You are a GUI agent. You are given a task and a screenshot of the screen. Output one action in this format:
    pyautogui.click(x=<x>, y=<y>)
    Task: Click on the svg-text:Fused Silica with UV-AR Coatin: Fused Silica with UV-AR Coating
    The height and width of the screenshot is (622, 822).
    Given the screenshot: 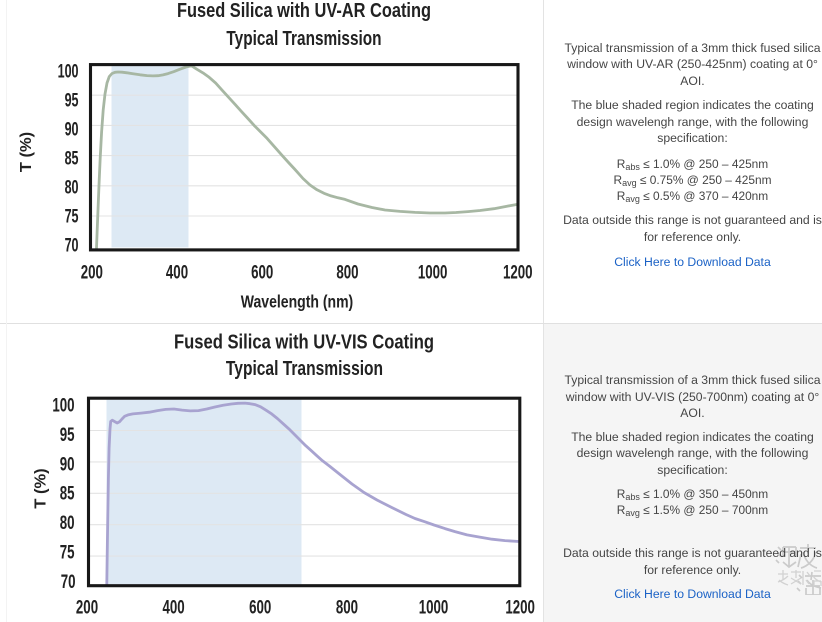 What is the action you would take?
    pyautogui.click(x=304, y=11)
    